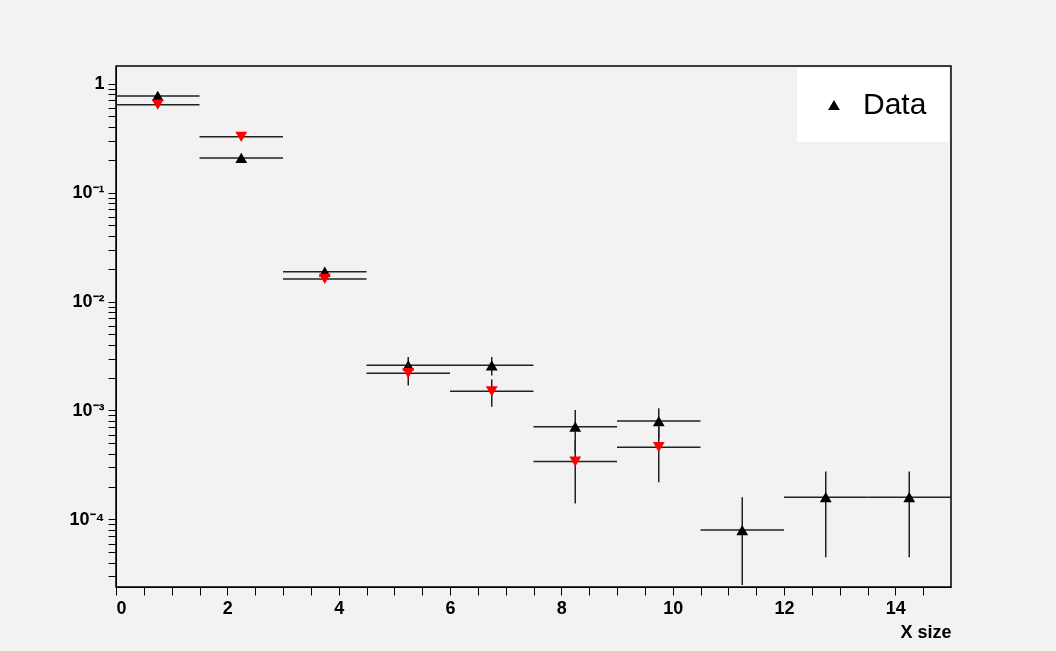 The width and height of the screenshot is (1056, 651). Describe the element at coordinates (88, 301) in the screenshot. I see `y-tick-label: 10⁻²` at that location.